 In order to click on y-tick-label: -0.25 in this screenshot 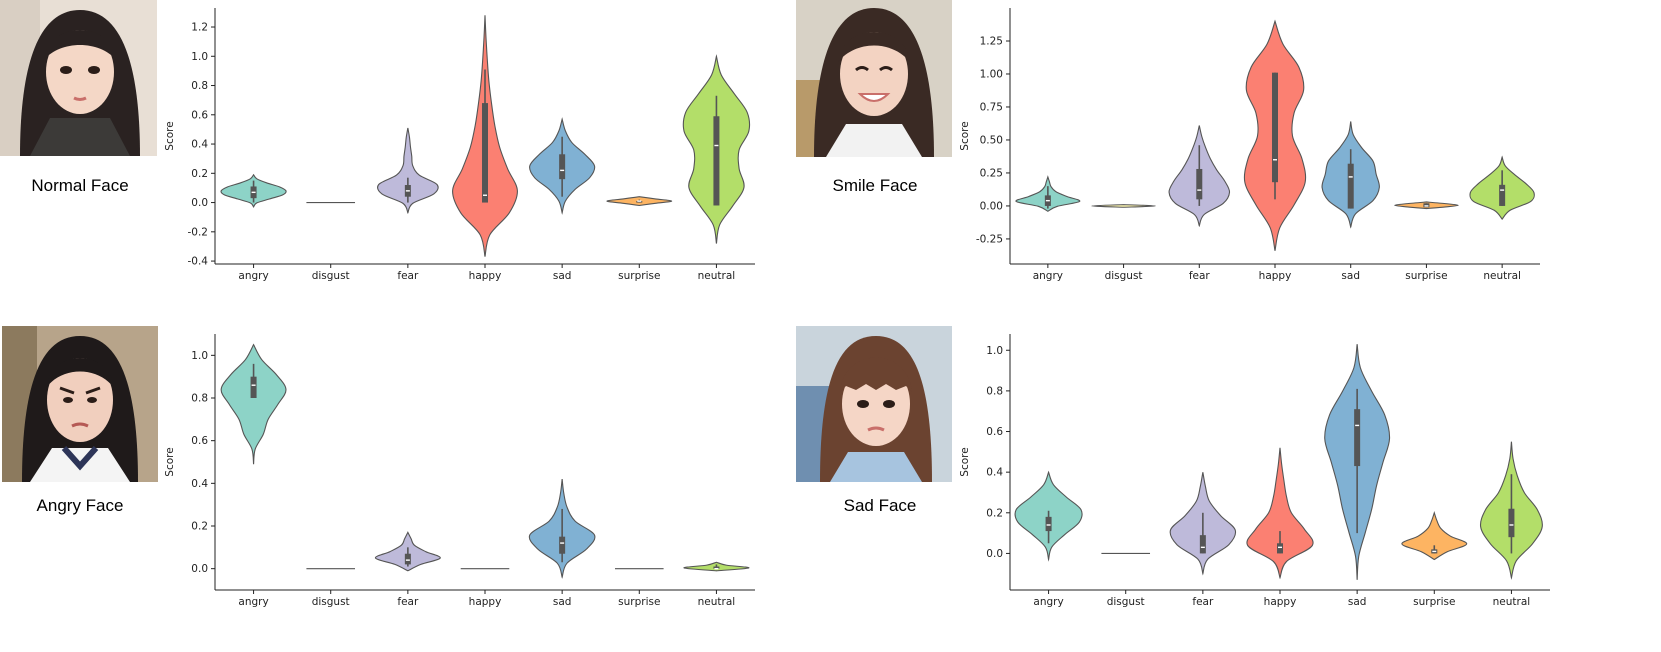, I will do `click(989, 239)`.